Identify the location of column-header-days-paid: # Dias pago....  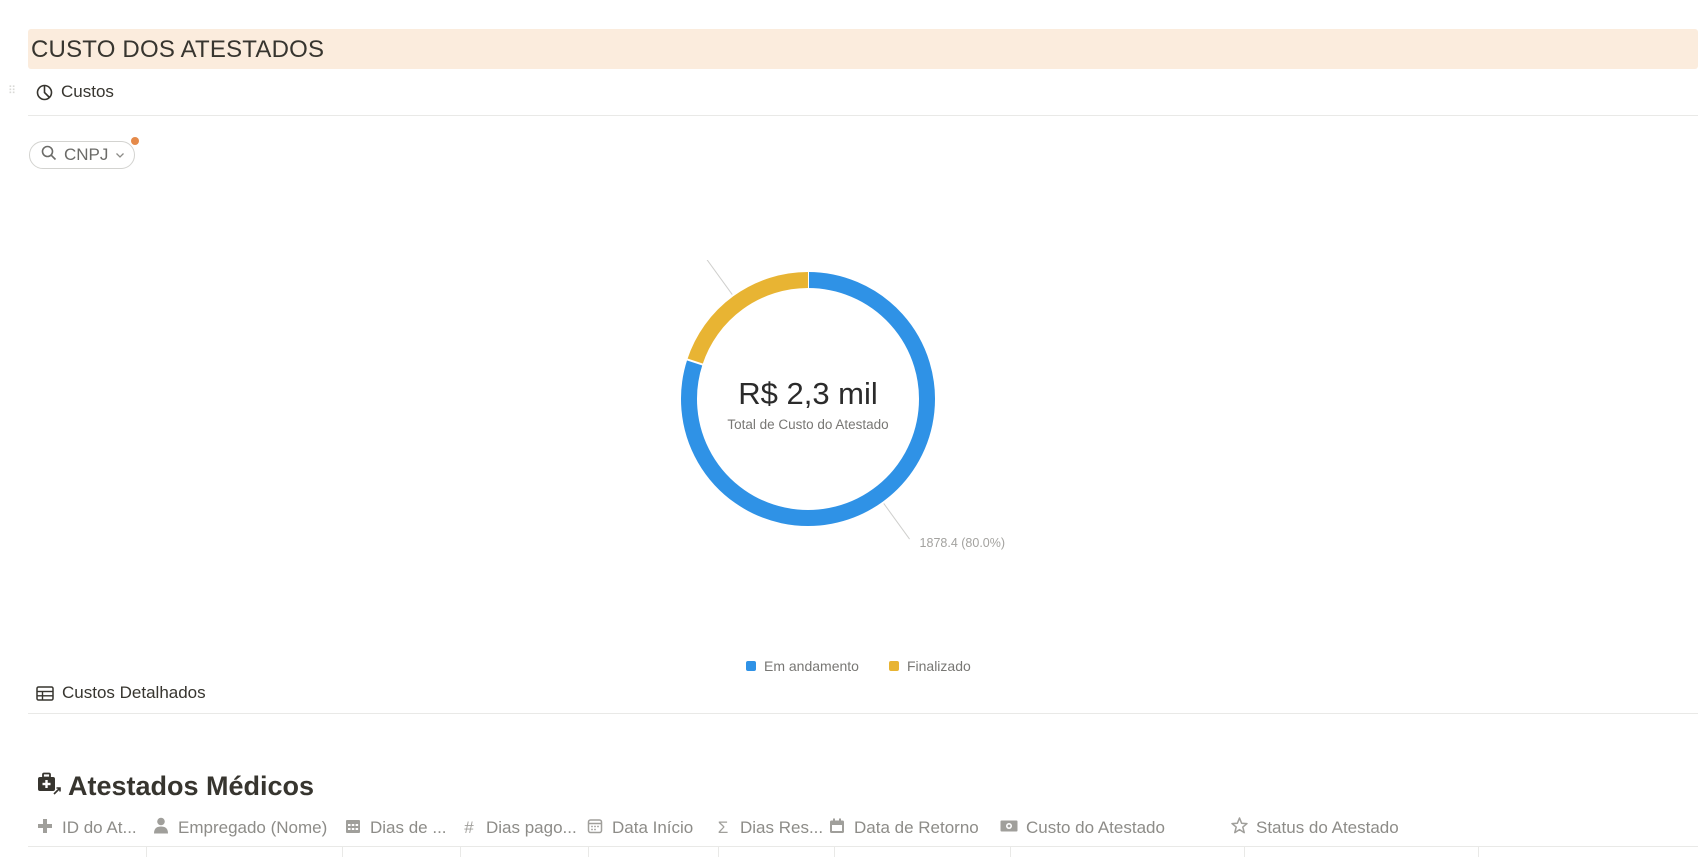
(518, 828).